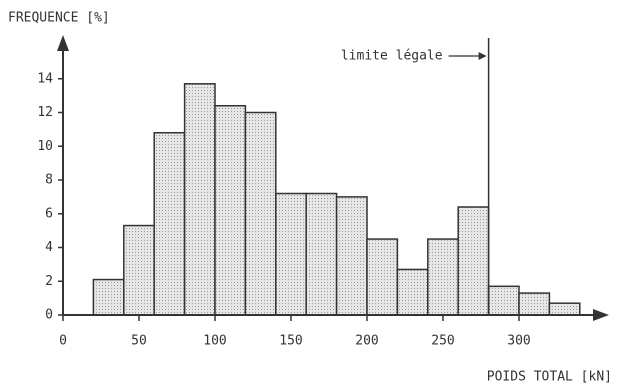  I want to click on y-tick-label: 14, so click(45, 78).